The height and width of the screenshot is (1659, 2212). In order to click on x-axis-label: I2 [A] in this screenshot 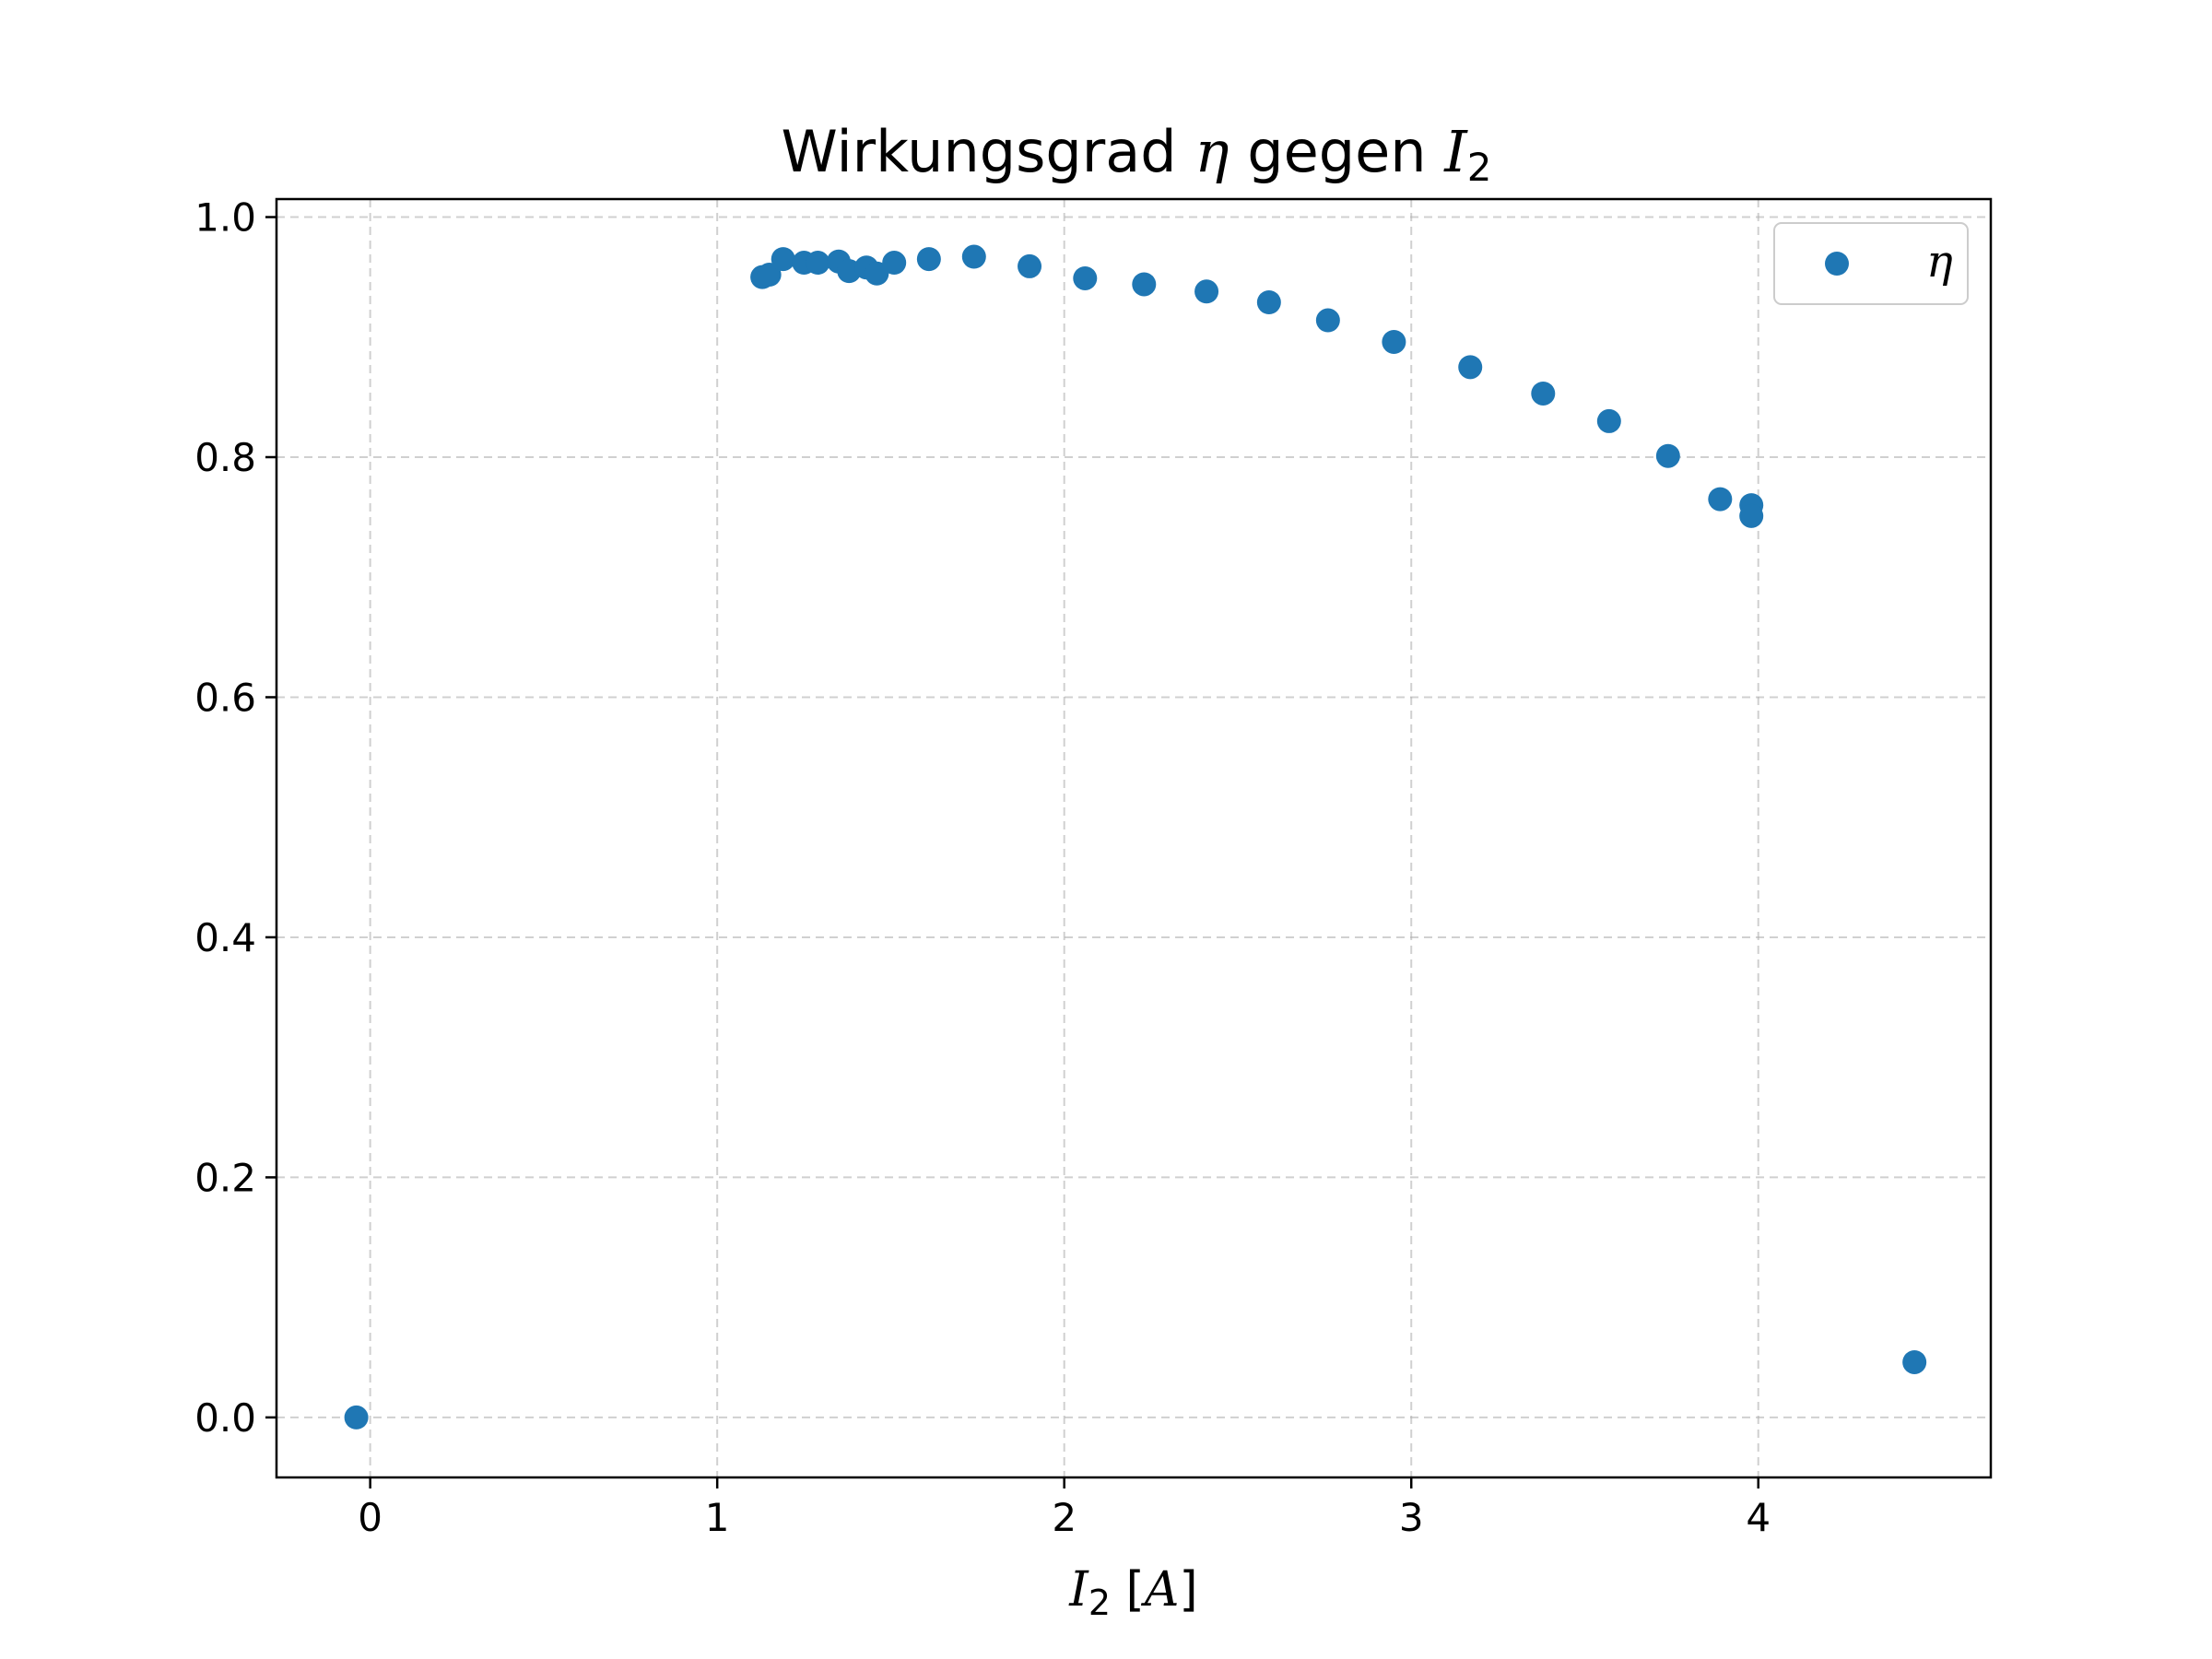, I will do `click(1132, 1592)`.